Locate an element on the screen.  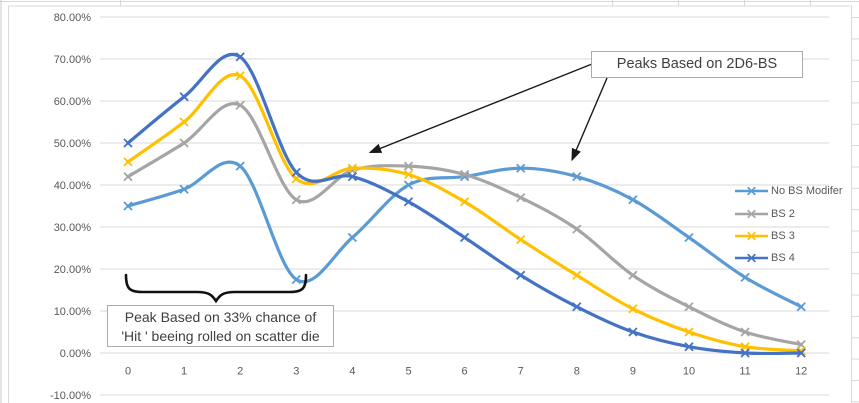
x-axis-label: 11 is located at coordinates (744, 372).